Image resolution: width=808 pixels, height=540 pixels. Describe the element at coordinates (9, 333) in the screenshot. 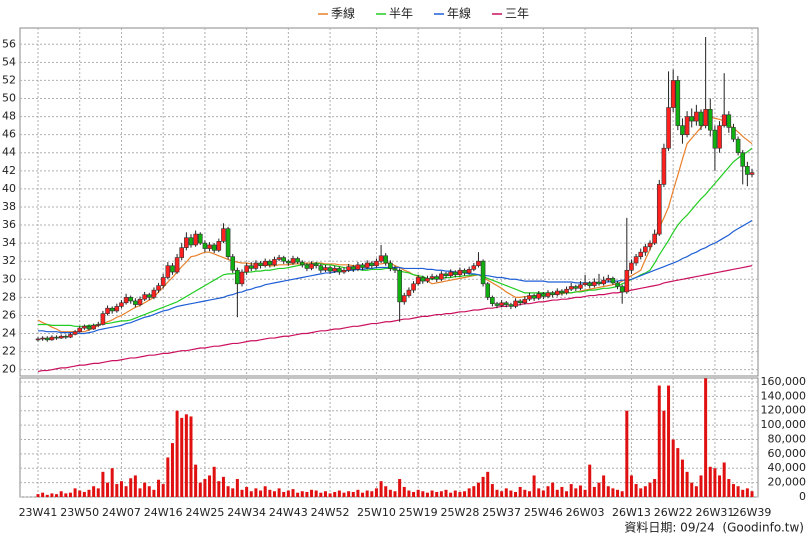

I see `y-tick-label: 24` at that location.